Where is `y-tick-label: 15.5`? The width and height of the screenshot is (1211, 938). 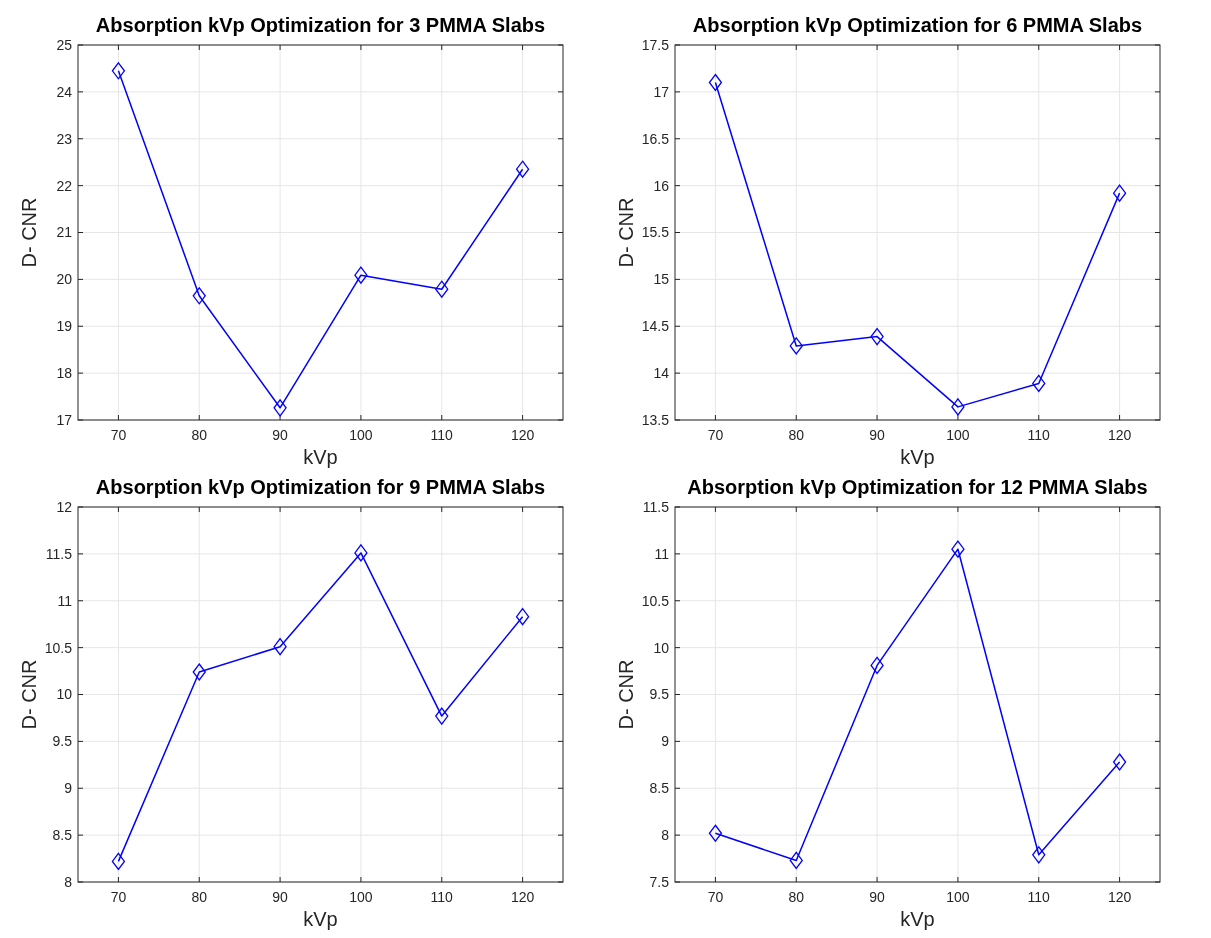
y-tick-label: 15.5 is located at coordinates (655, 232).